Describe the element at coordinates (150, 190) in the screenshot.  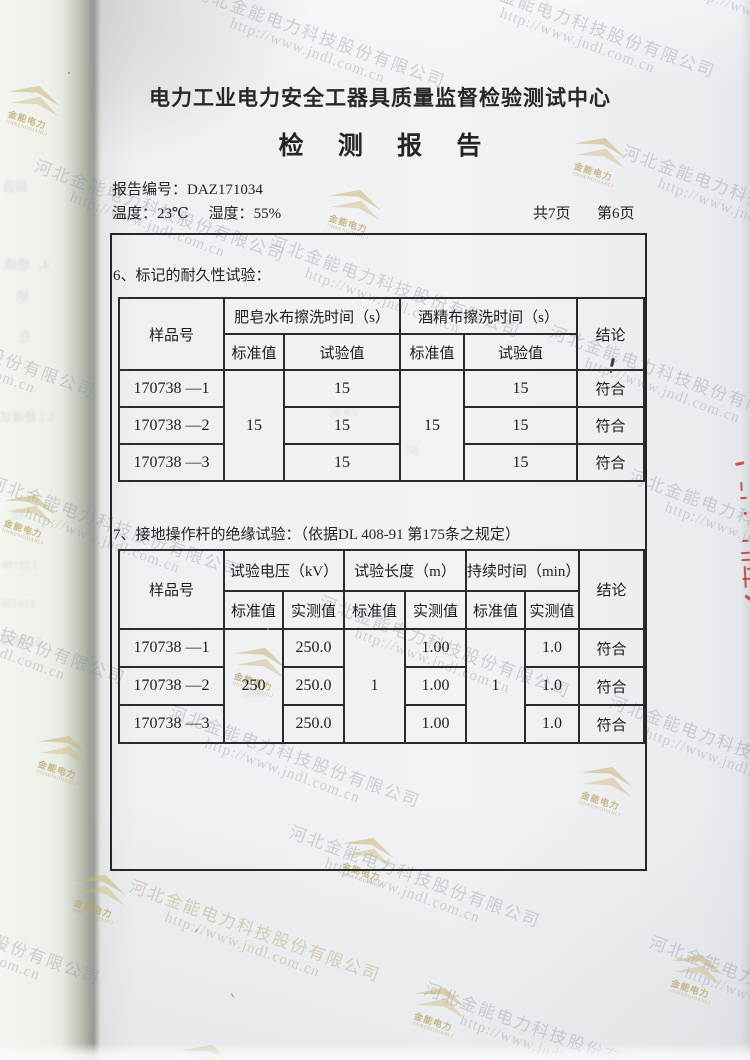
I see `report-number-label: 报告编号：` at that location.